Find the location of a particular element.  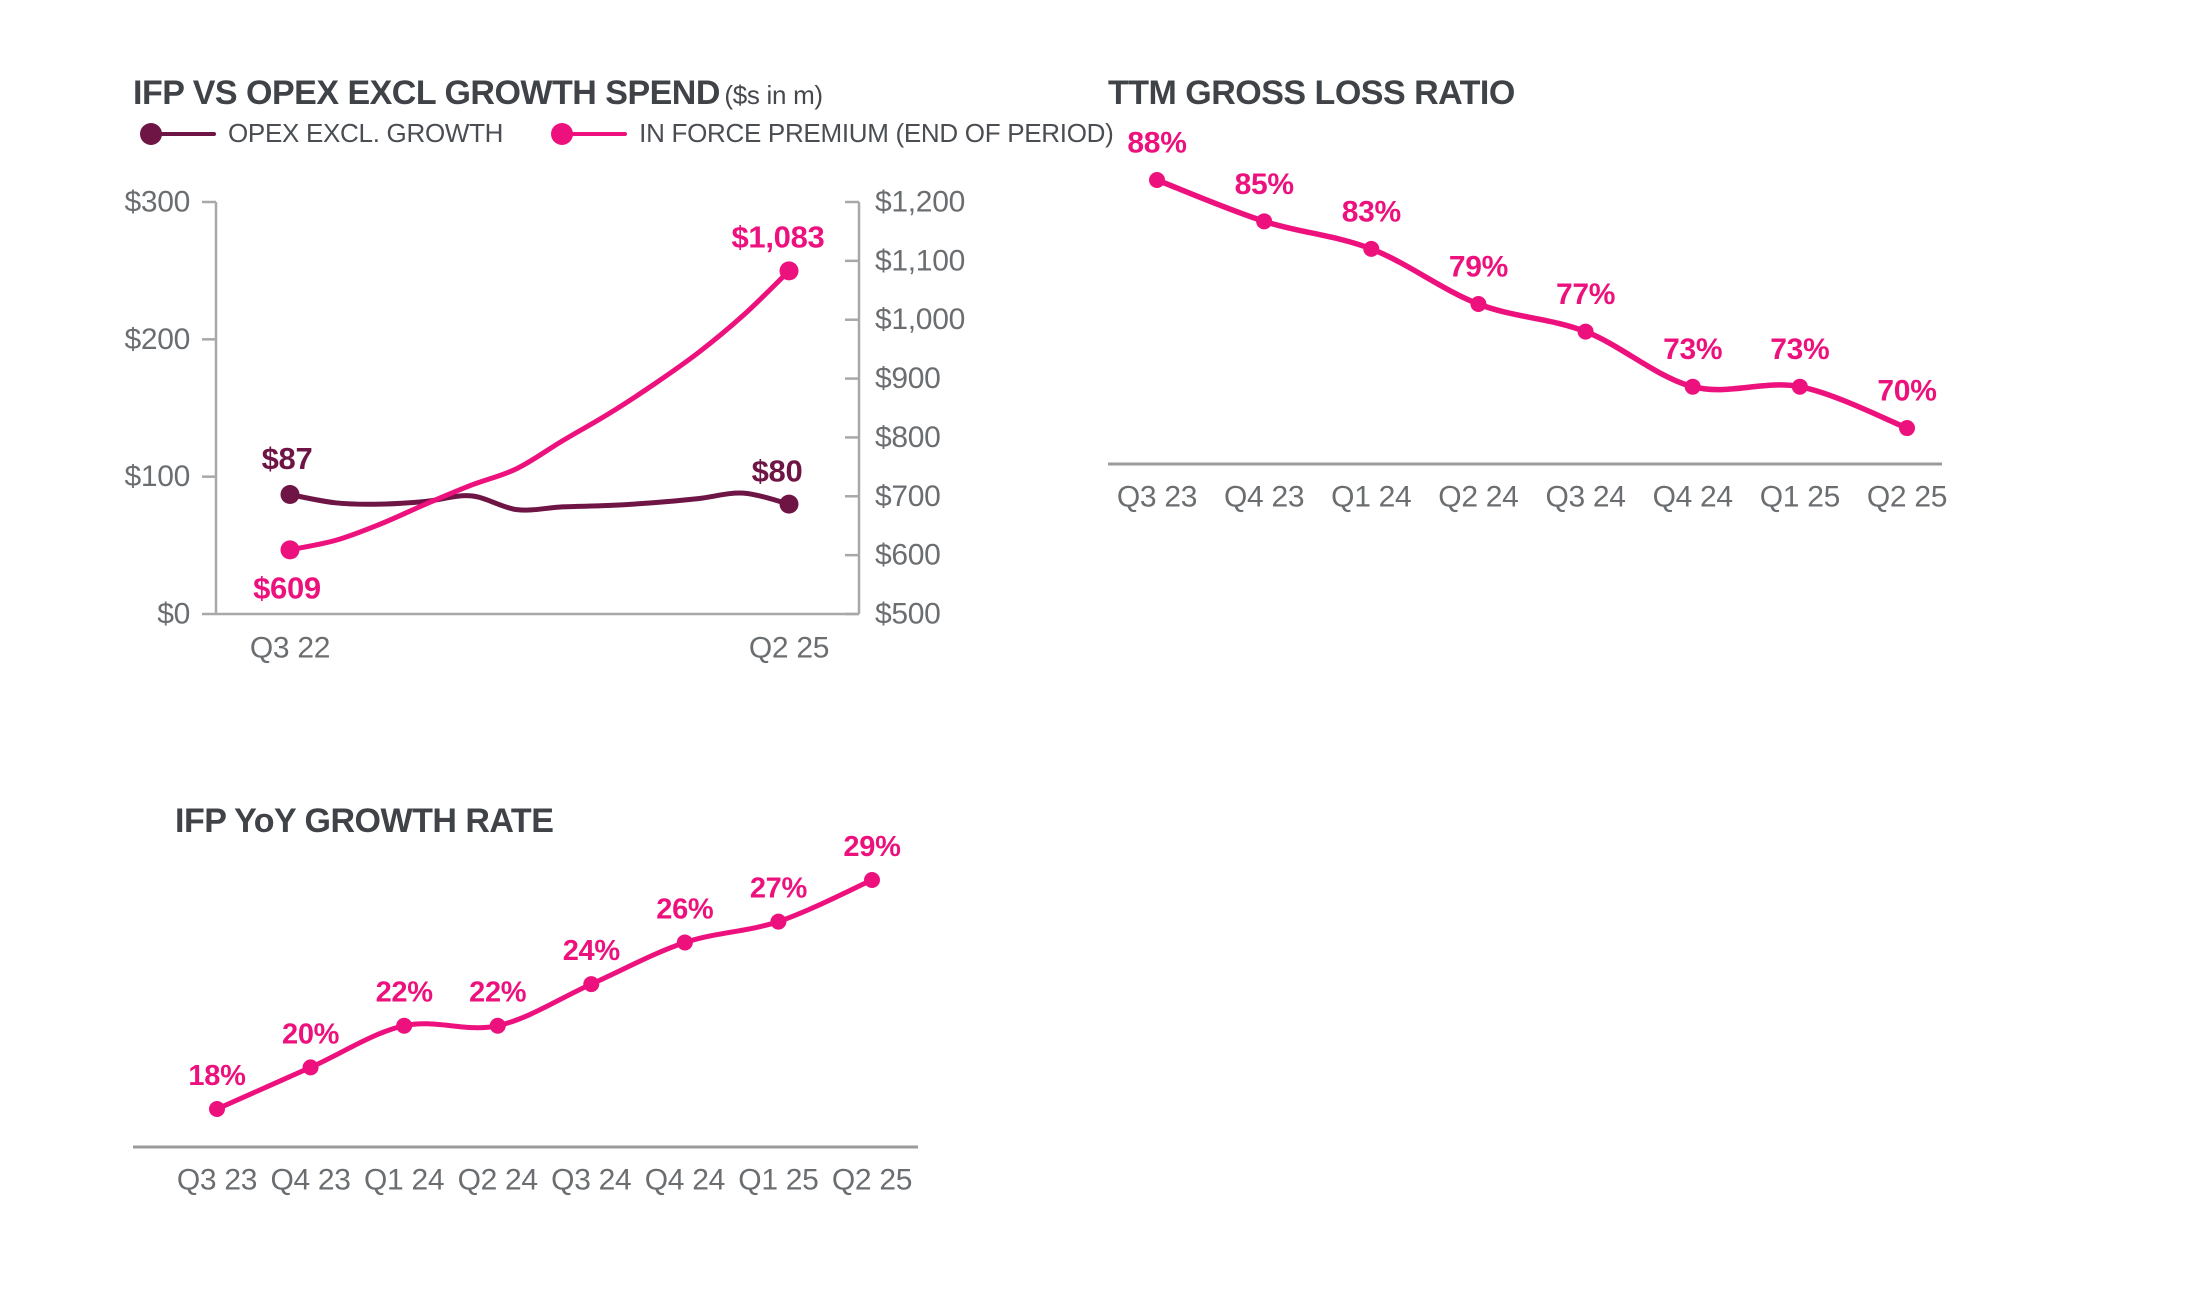

chart2-title: TTM GROSS LOSS RATIO is located at coordinates (1311, 93).